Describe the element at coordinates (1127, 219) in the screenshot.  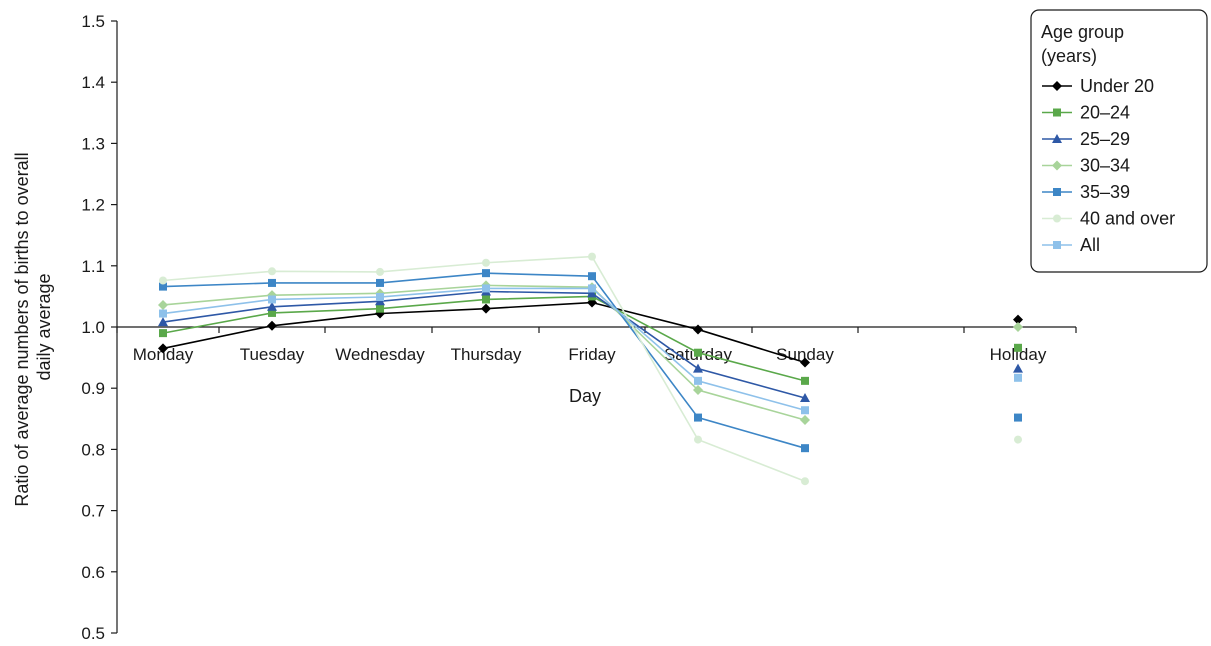
I see `legend-label: 40 and over` at that location.